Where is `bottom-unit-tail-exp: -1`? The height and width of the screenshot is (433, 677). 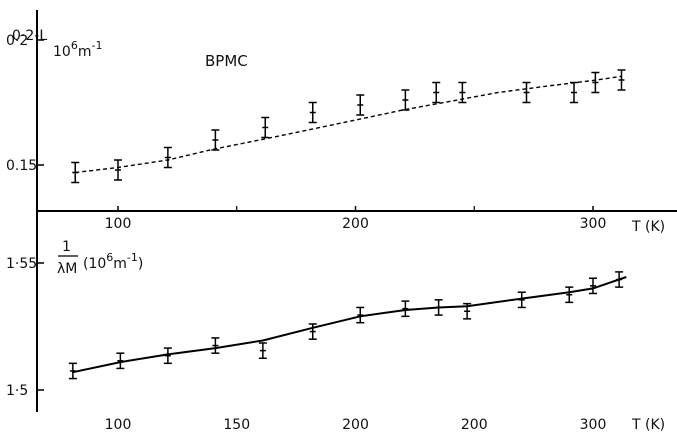
bottom-unit-tail-exp: -1 is located at coordinates (132, 257).